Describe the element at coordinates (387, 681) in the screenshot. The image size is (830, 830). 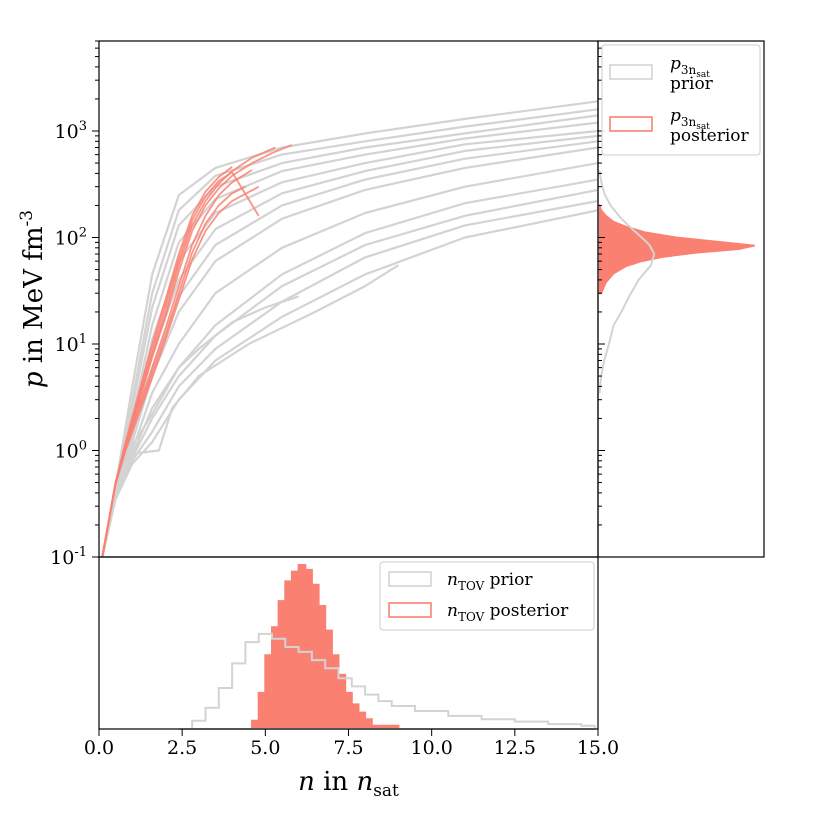
I see `prior-histogram-bottom` at that location.